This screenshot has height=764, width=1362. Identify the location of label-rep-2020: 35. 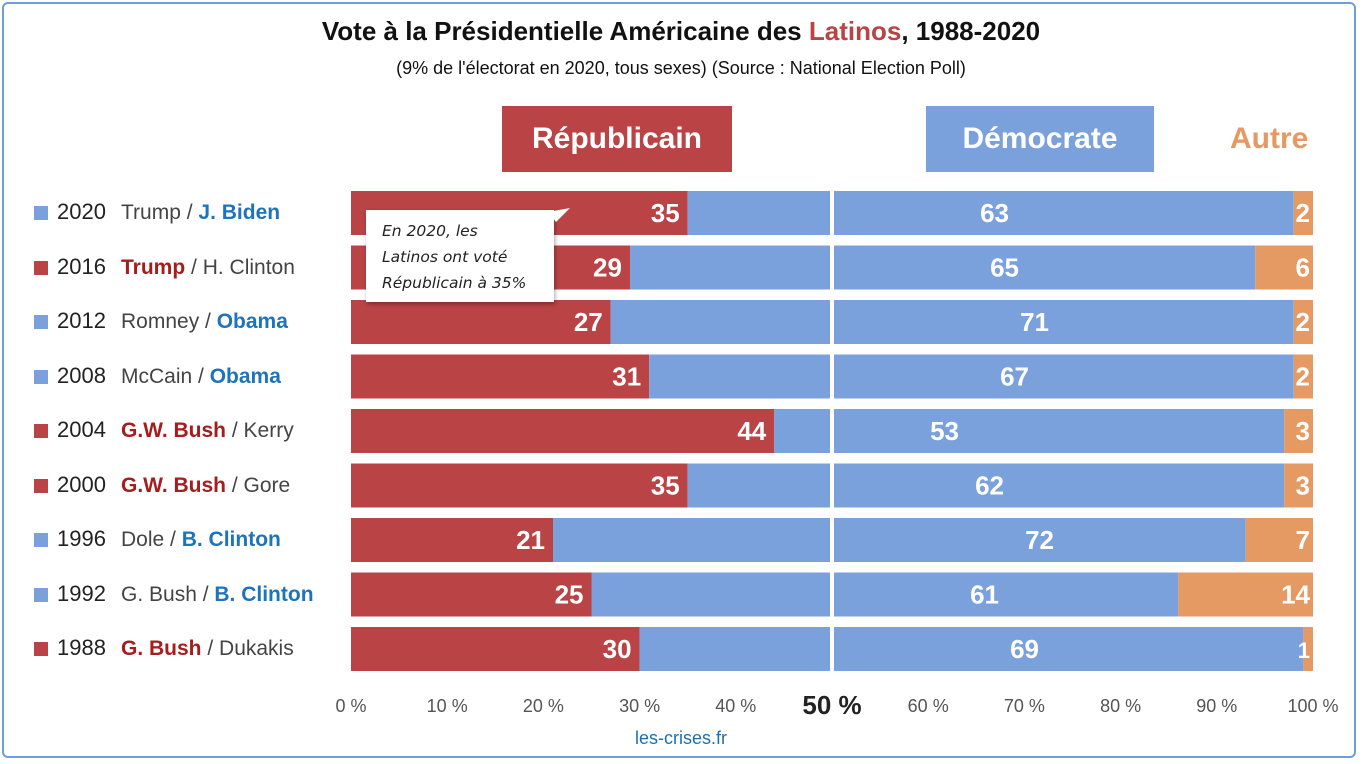
(665, 213).